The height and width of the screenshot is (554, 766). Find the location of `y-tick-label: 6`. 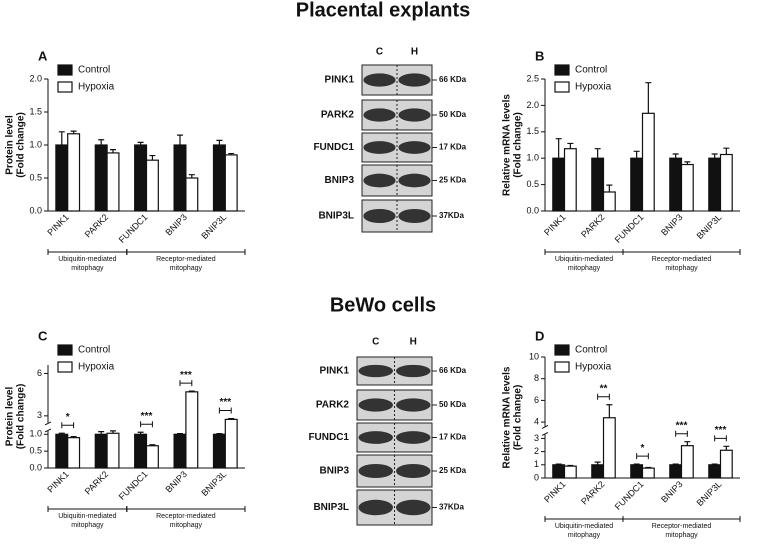

y-tick-label: 6 is located at coordinates (536, 400).